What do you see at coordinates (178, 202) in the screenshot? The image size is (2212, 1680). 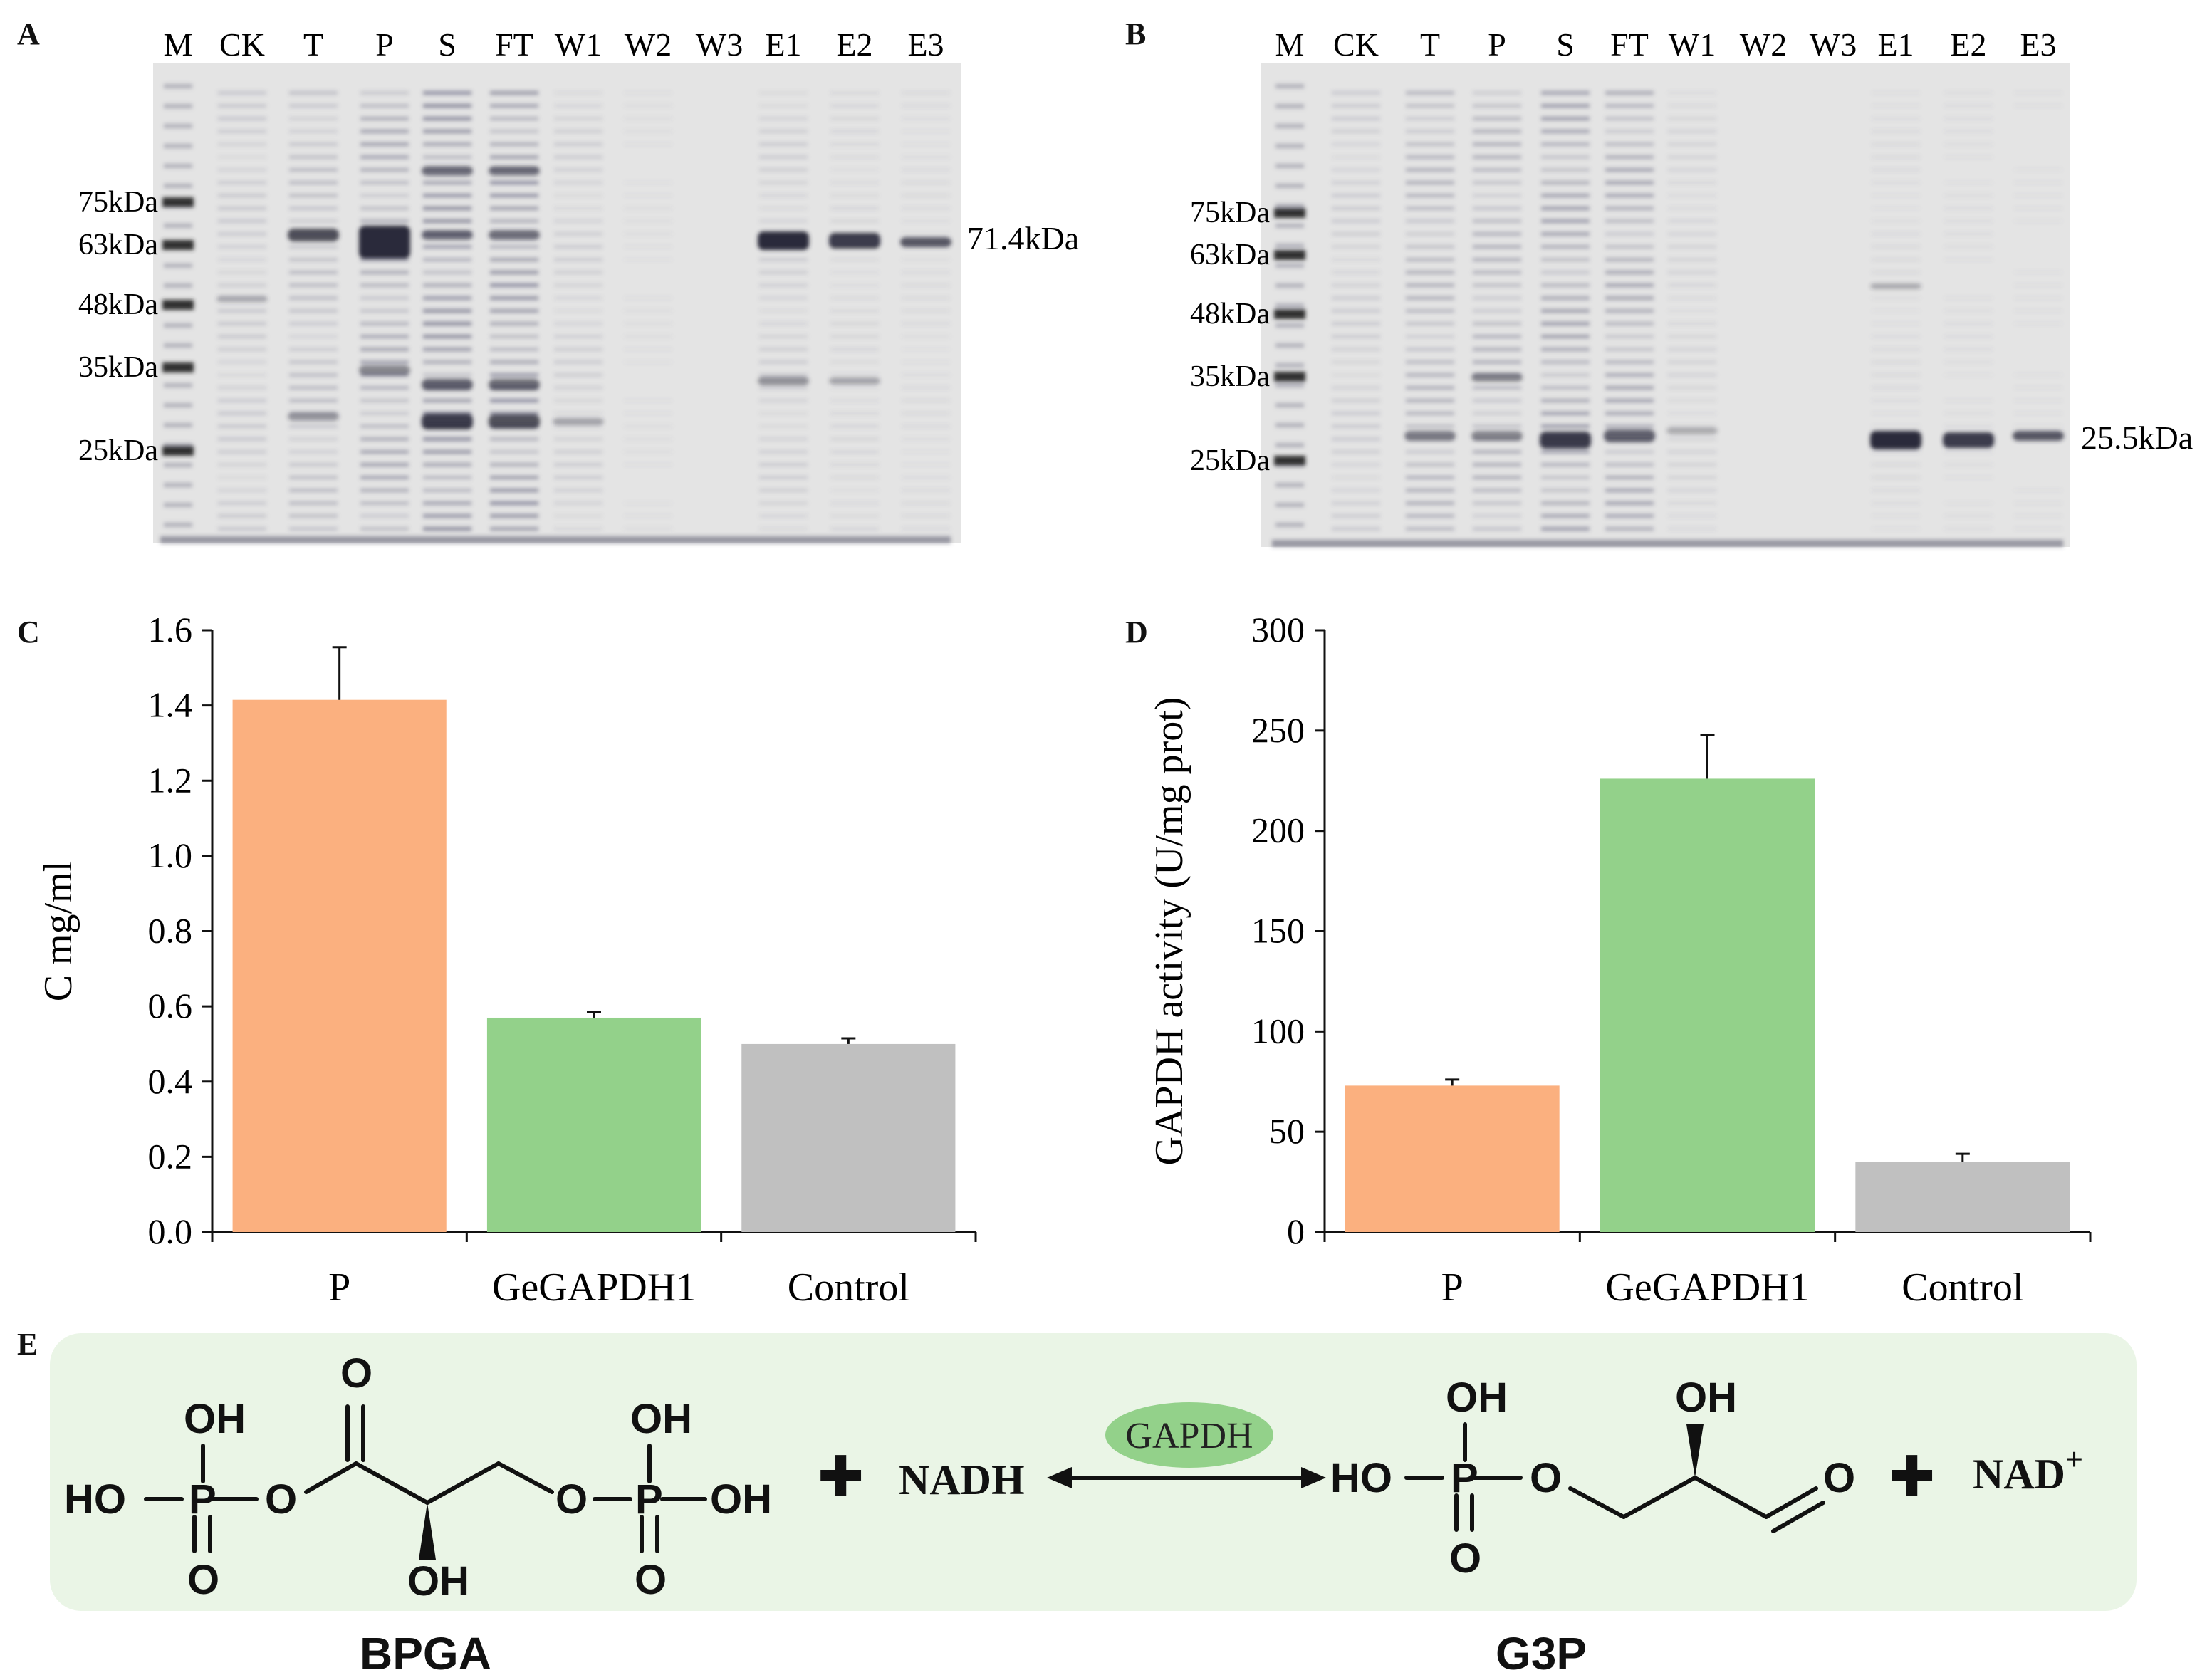 I see `gel-marker-band` at bounding box center [178, 202].